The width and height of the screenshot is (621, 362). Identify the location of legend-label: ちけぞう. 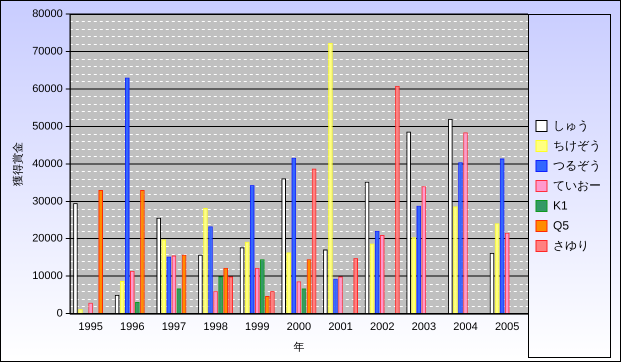
(577, 145).